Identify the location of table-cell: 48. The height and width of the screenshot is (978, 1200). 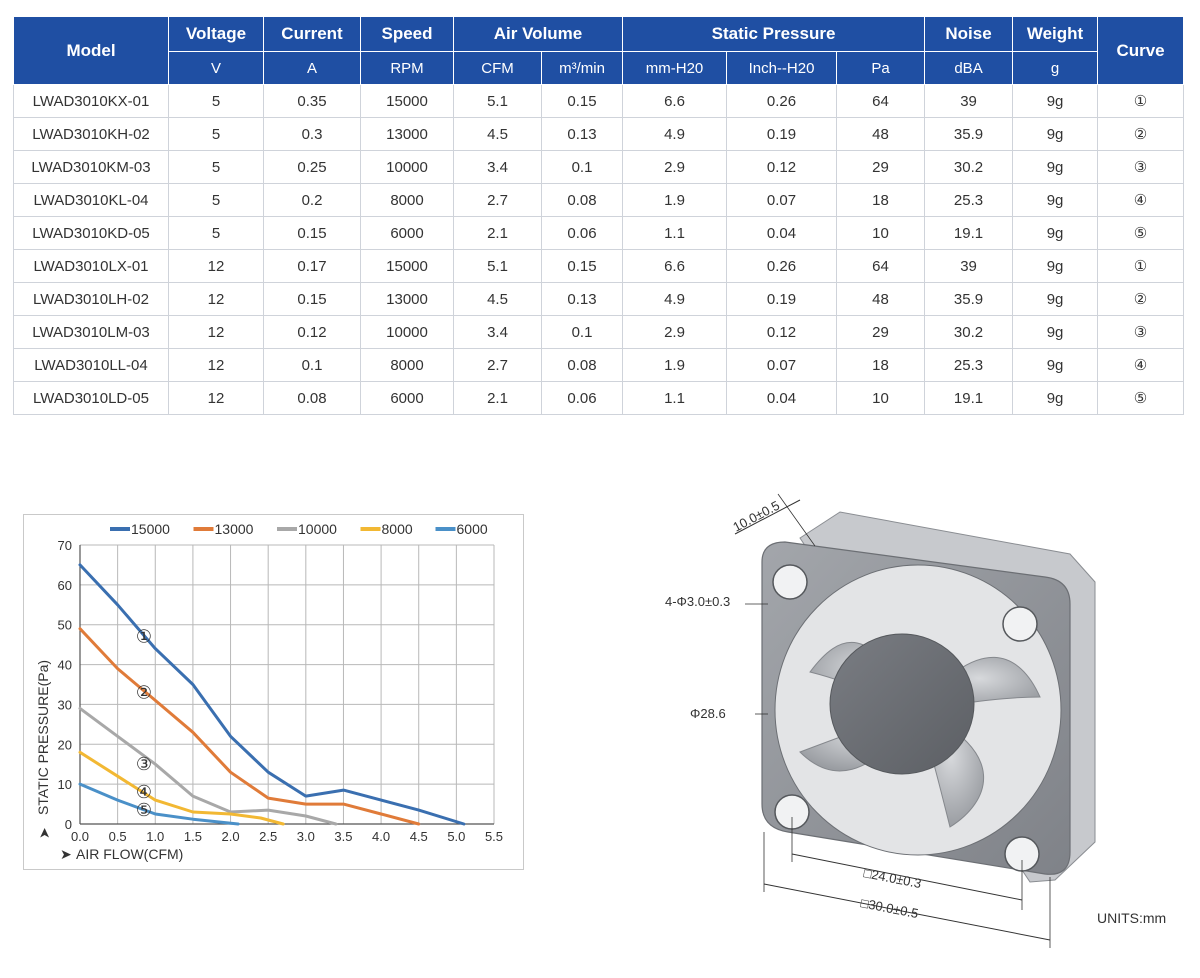
(881, 299).